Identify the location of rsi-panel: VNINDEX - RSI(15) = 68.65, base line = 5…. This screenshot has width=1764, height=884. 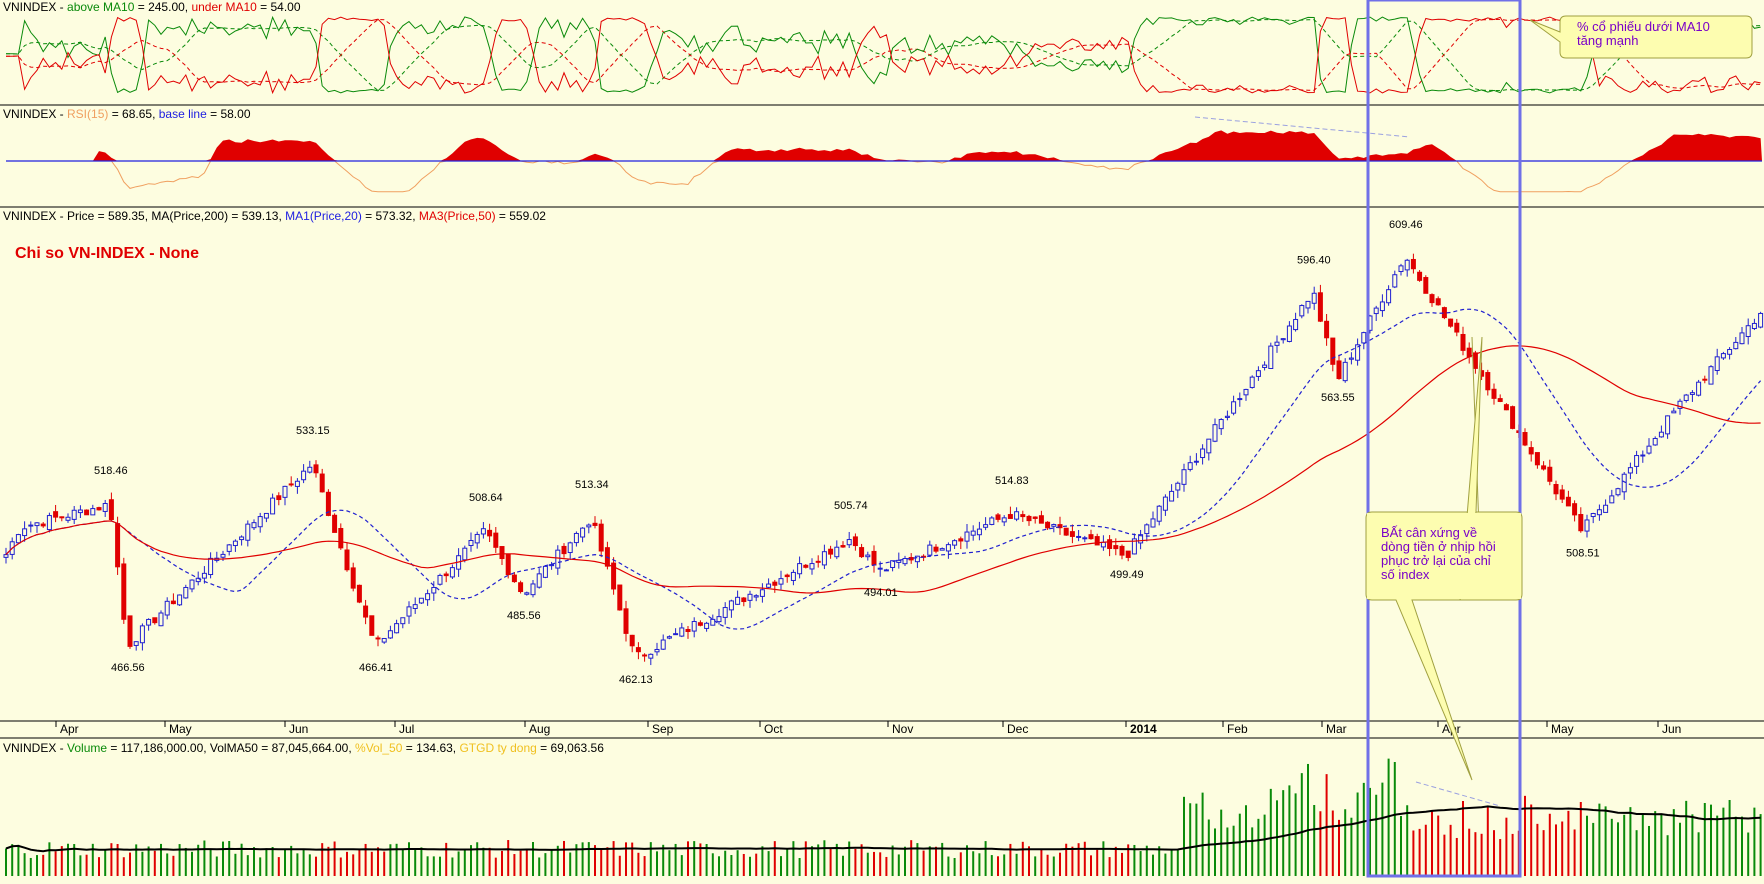
(882, 150).